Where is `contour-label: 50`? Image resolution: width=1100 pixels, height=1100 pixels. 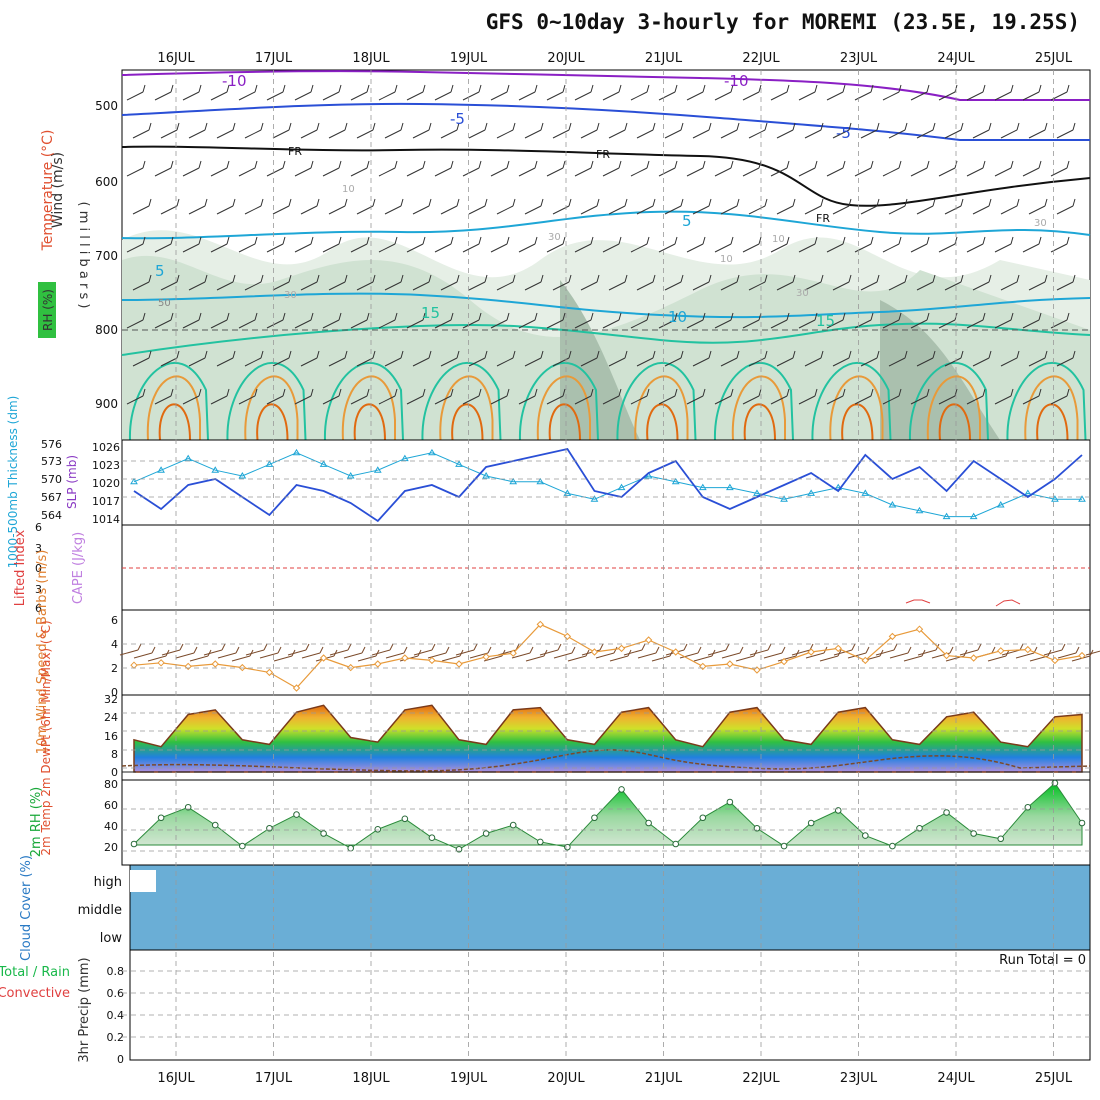
contour-label: 50 is located at coordinates (164, 303).